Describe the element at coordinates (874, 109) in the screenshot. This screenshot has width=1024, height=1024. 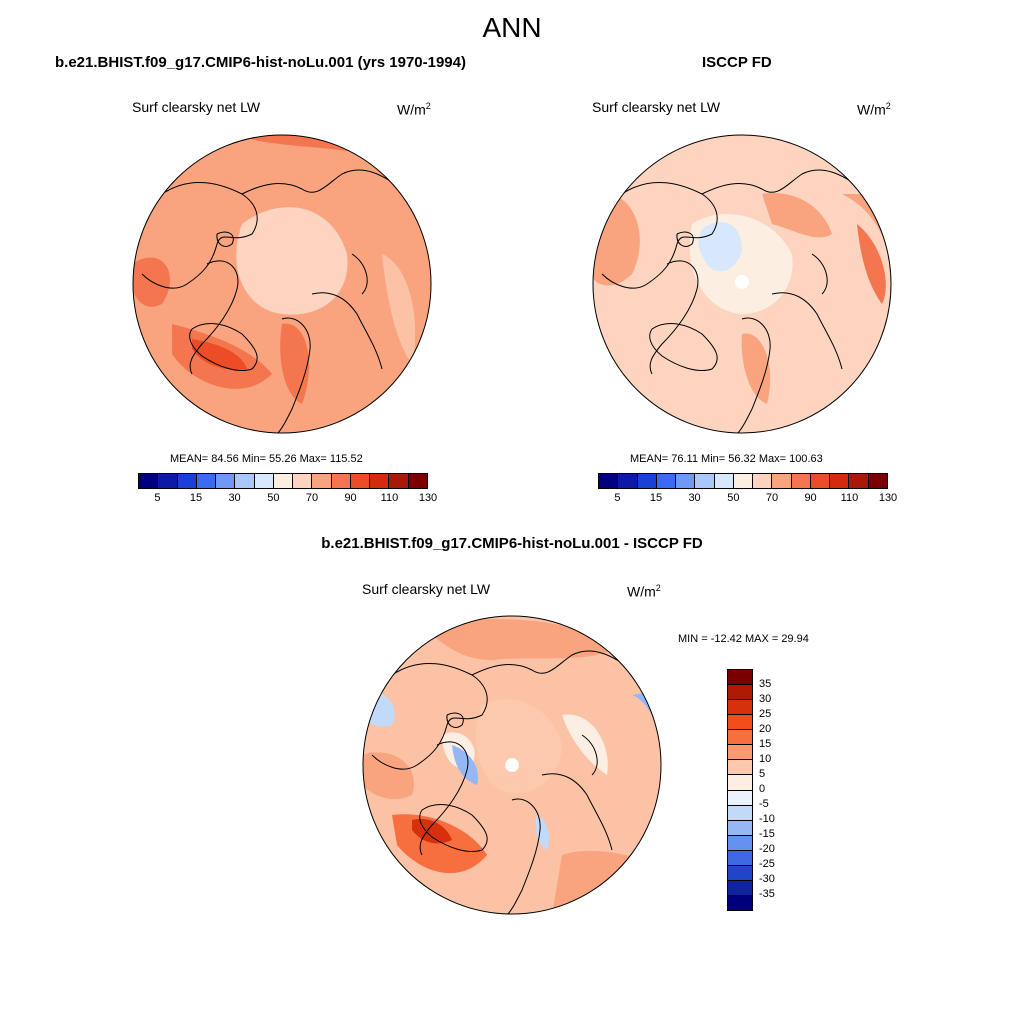
I see `units-obs: W/m2` at that location.